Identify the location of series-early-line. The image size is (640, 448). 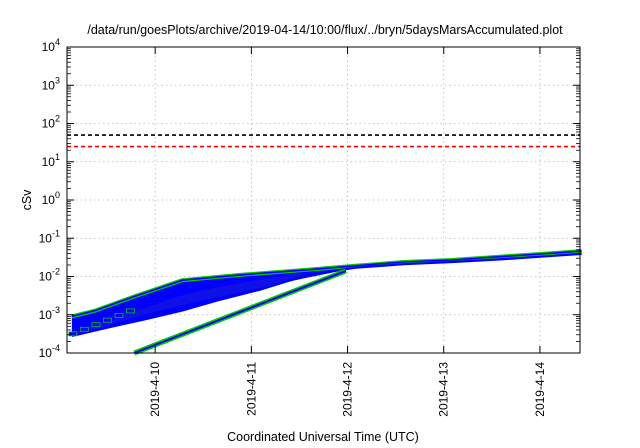
(240, 311).